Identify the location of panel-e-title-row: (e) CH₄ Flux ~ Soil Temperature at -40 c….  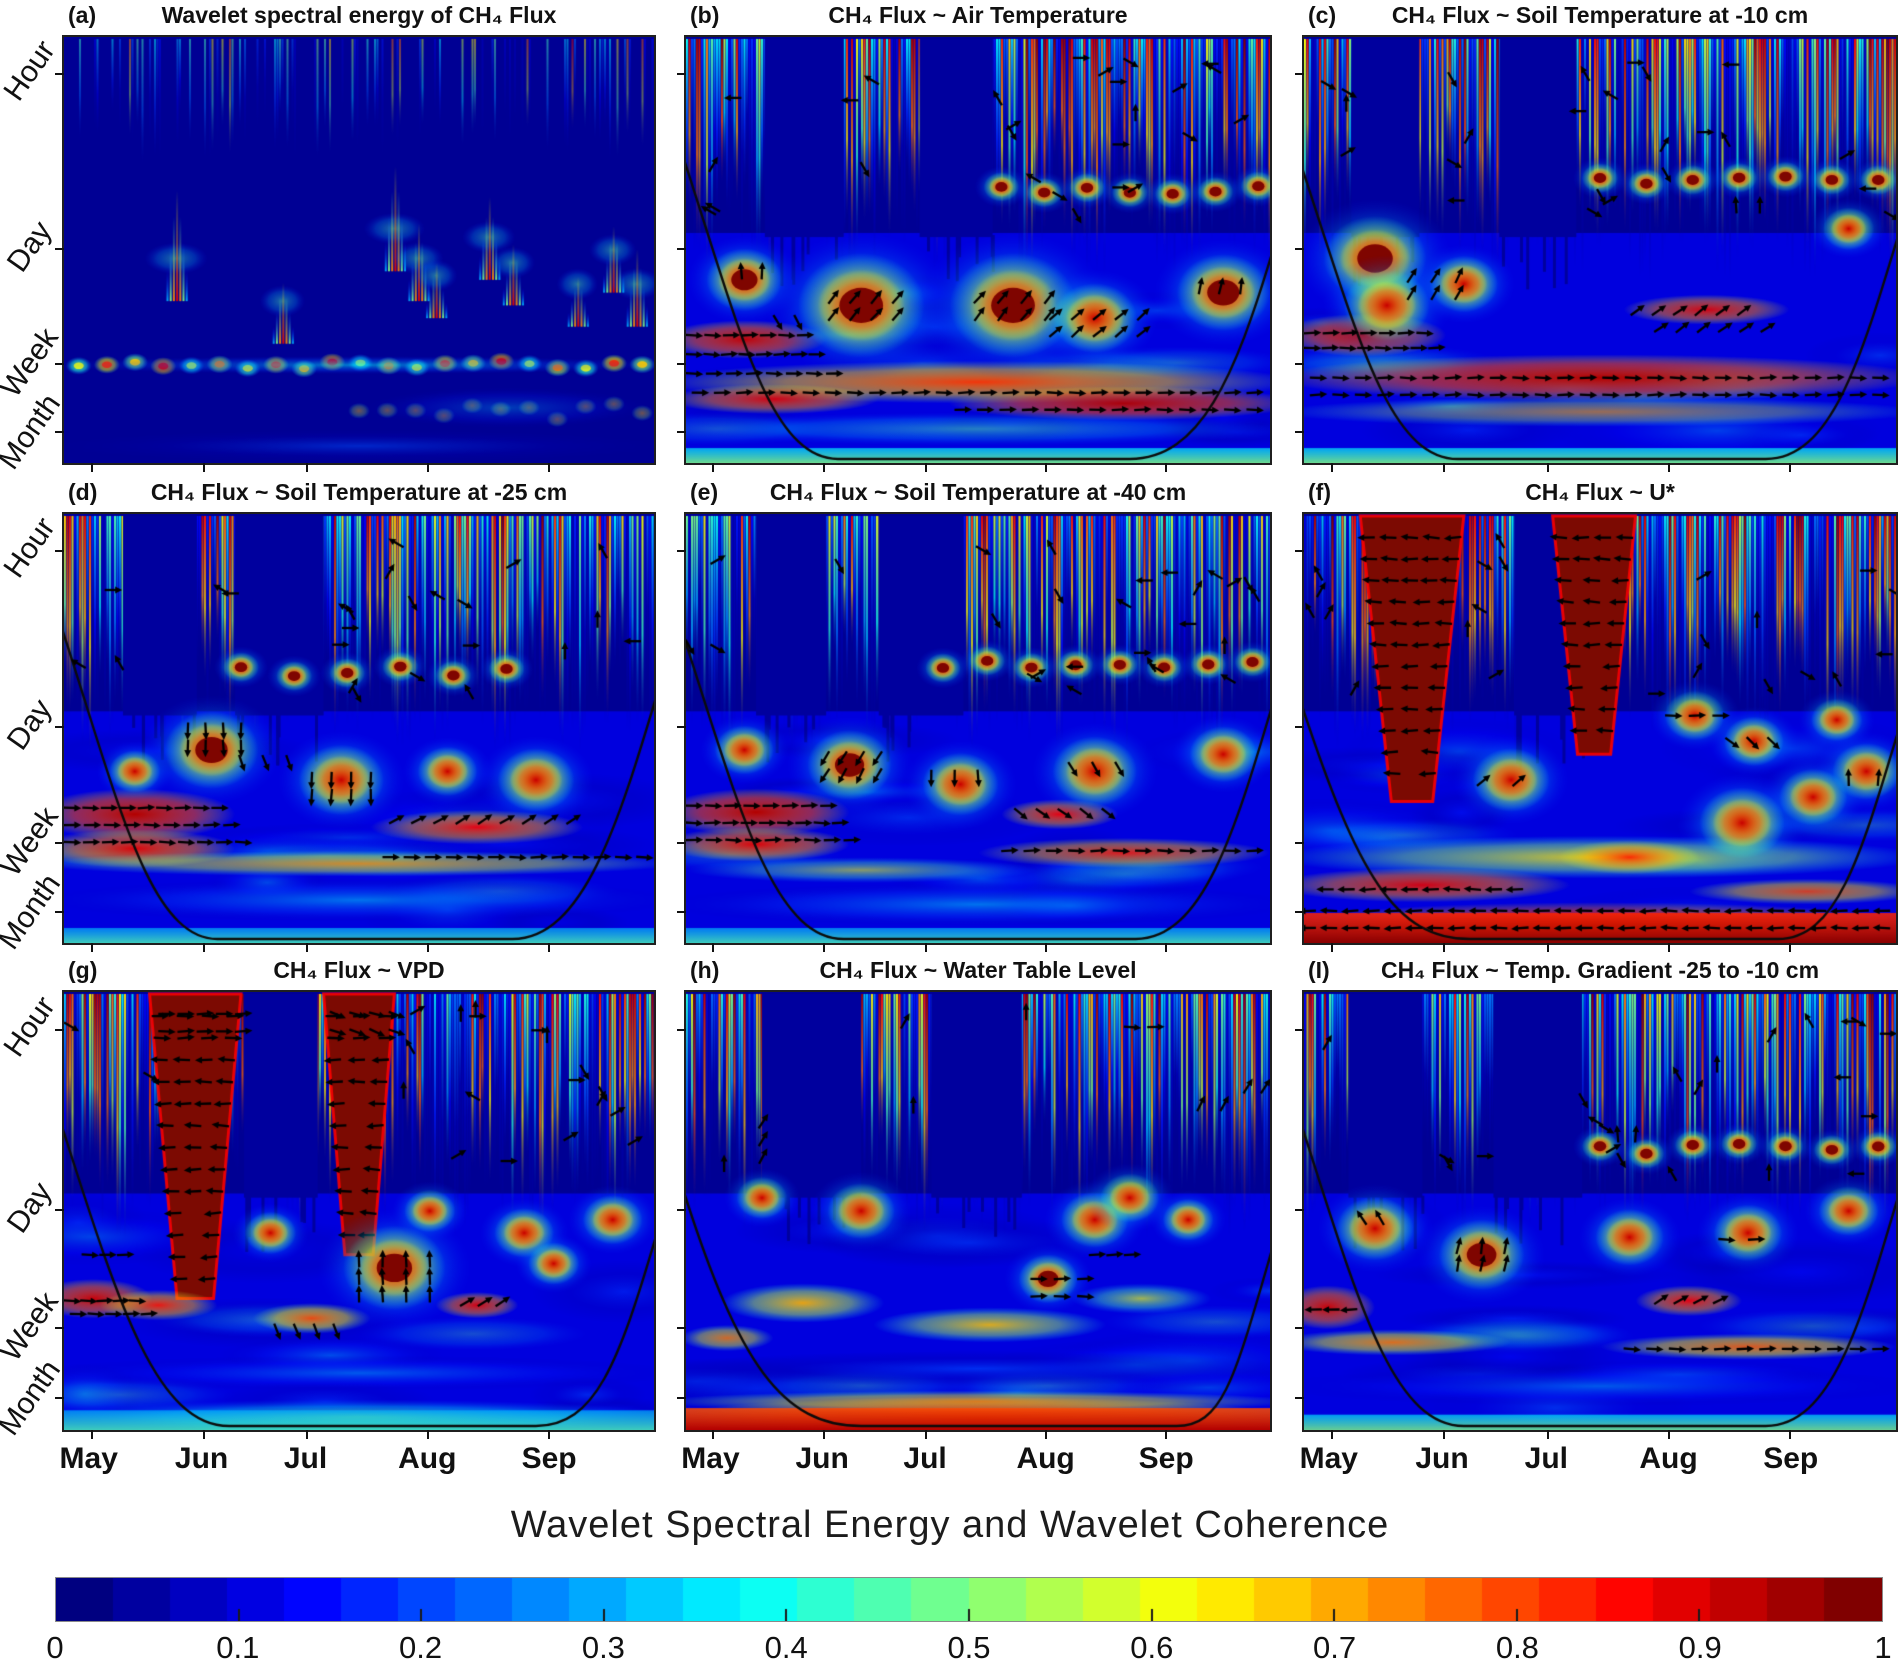
(978, 494).